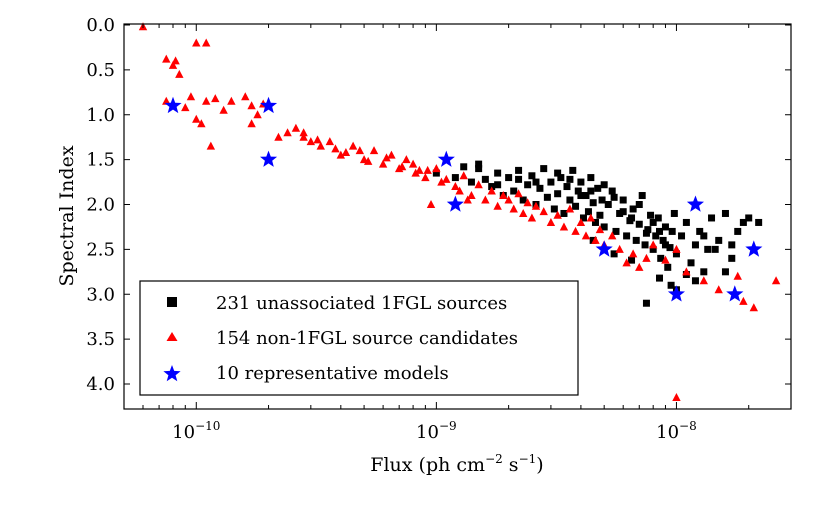 This screenshot has width=830, height=513. I want to click on legend-triangle-marker, so click(172, 336).